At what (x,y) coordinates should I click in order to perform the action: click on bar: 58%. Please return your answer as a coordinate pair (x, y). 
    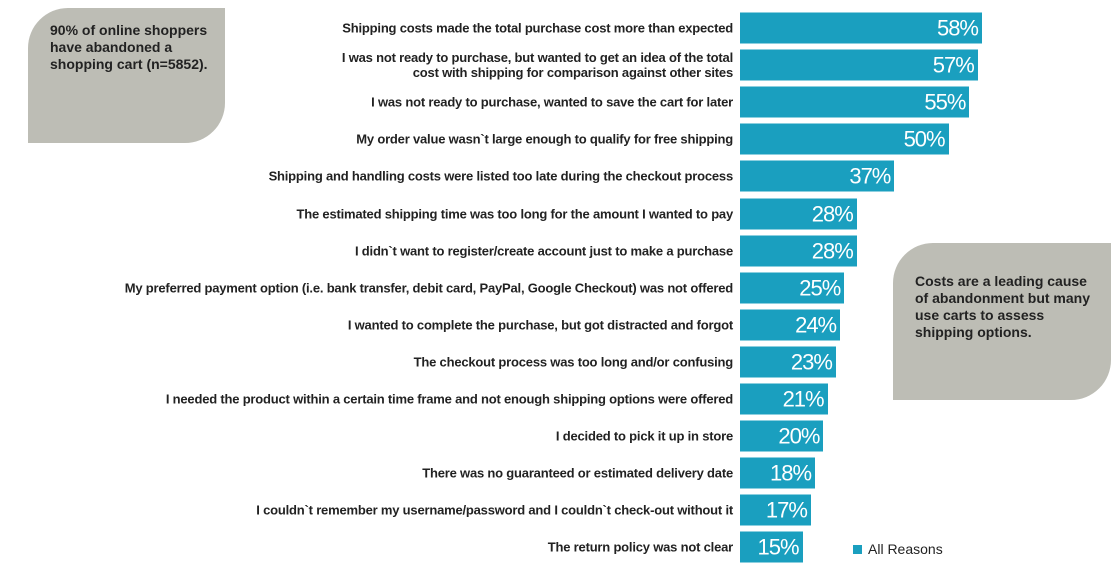
    Looking at the image, I should click on (861, 28).